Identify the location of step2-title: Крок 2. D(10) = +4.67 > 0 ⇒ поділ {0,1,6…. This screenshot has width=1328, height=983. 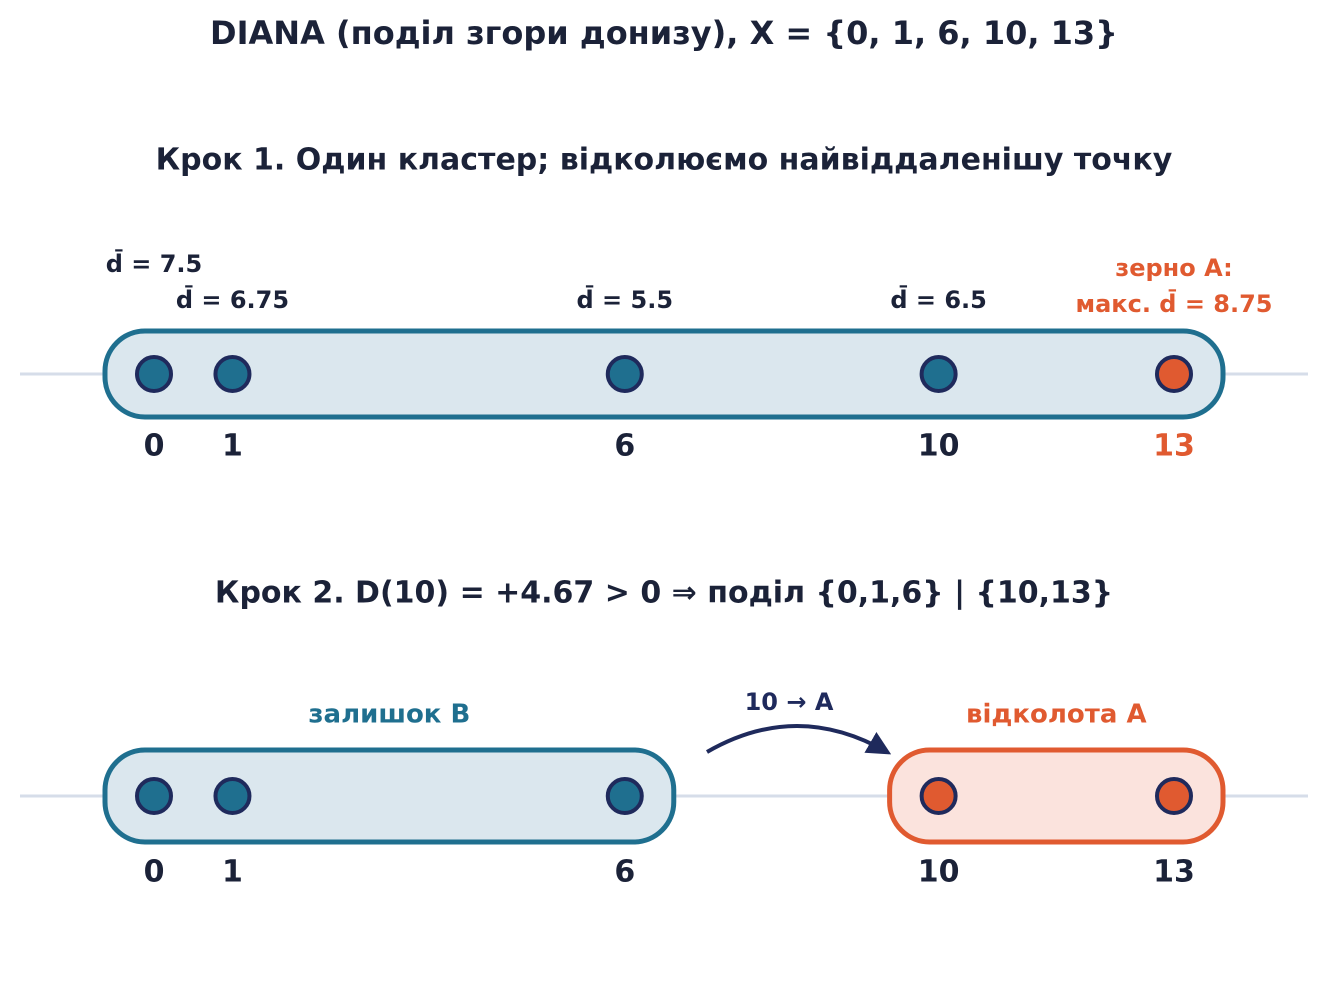
(664, 593).